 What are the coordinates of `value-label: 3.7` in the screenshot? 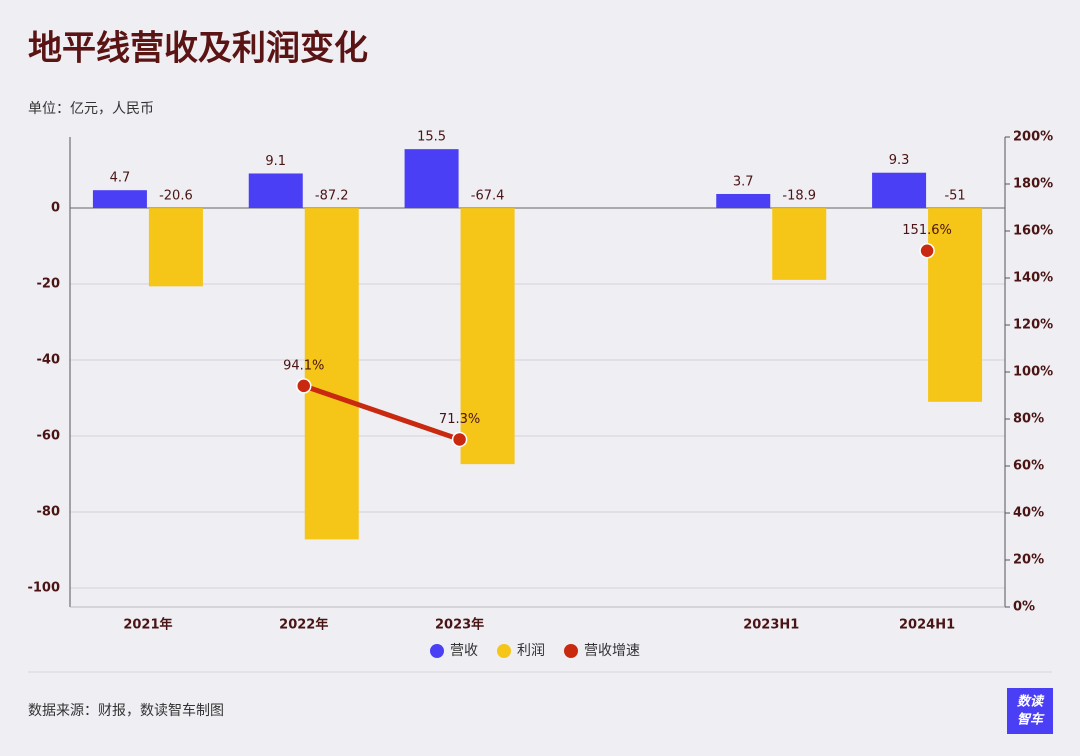 It's located at (743, 181).